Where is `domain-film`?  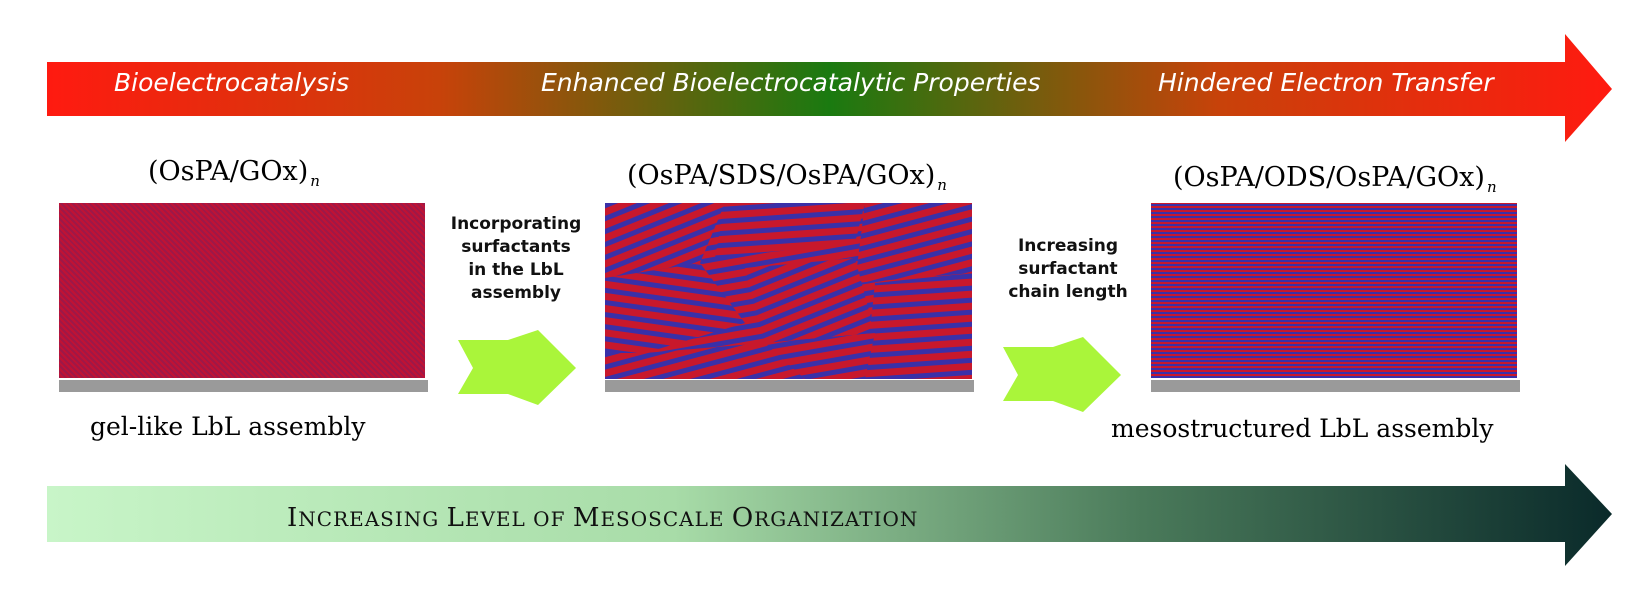
domain-film is located at coordinates (788, 291).